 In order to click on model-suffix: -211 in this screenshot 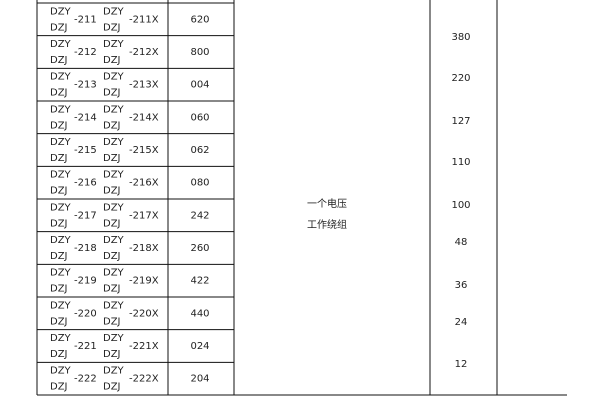, I will do `click(85, 19)`.